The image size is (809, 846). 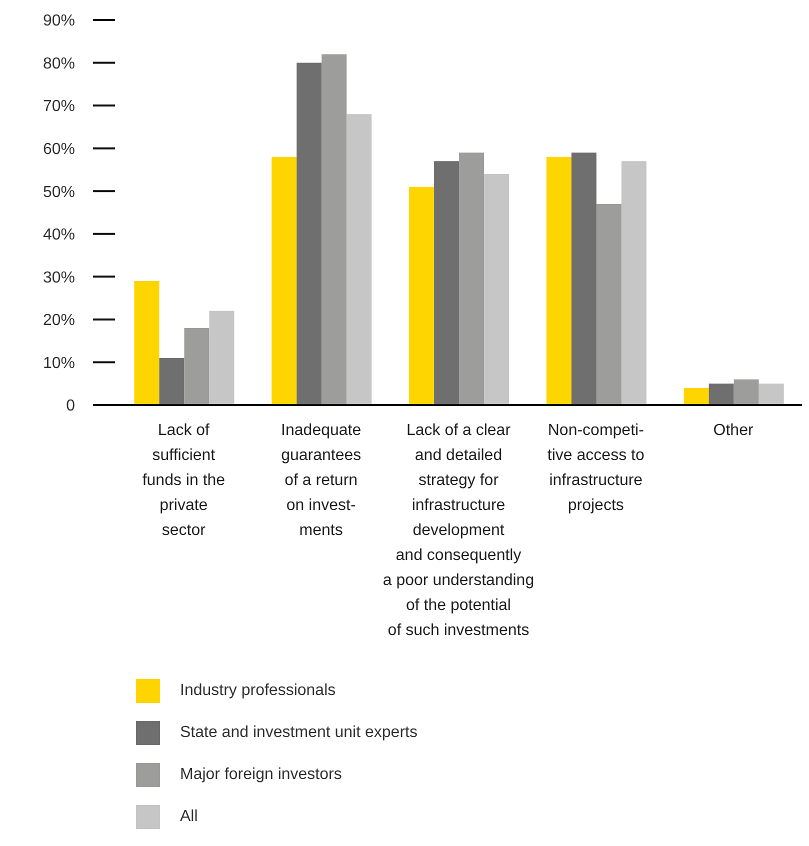 What do you see at coordinates (299, 733) in the screenshot?
I see `legend-label: State and investment unit experts` at bounding box center [299, 733].